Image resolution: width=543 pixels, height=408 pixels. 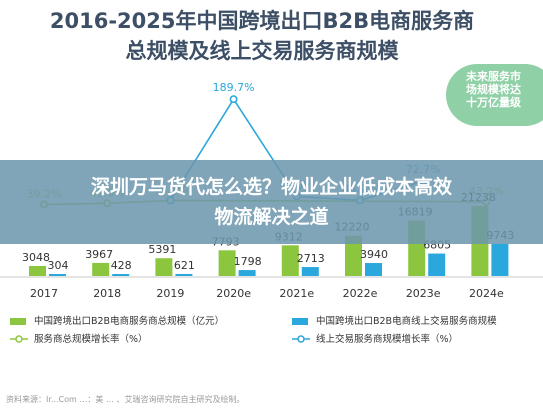 What do you see at coordinates (121, 265) in the screenshot?
I see `bar-online-label: 428` at bounding box center [121, 265].